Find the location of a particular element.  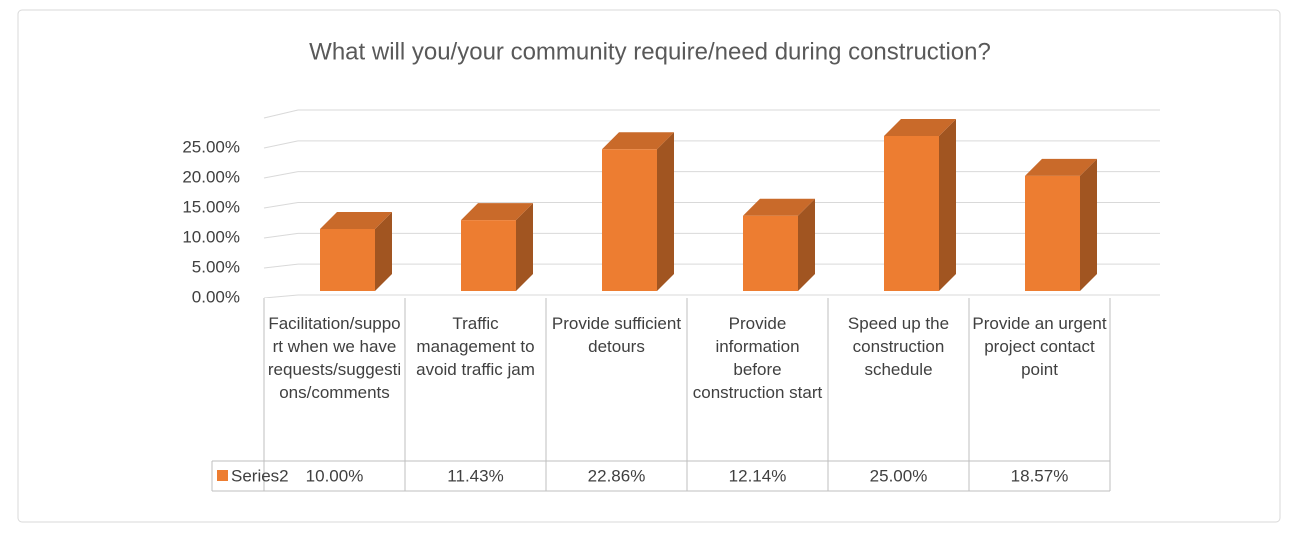

x-tick-label-box: Provide an urgent project contact point is located at coordinates (1039, 346).